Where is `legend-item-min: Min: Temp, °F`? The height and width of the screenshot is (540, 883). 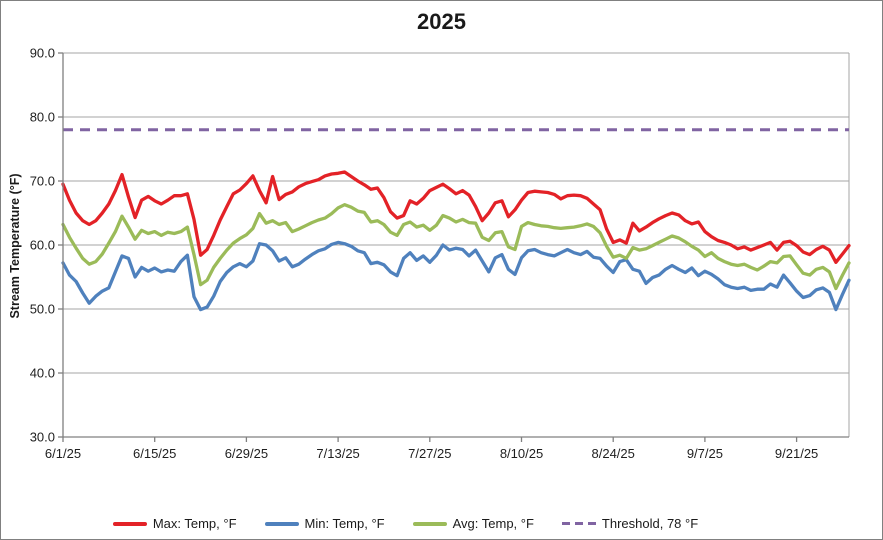 legend-item-min: Min: Temp, °F is located at coordinates (324, 523).